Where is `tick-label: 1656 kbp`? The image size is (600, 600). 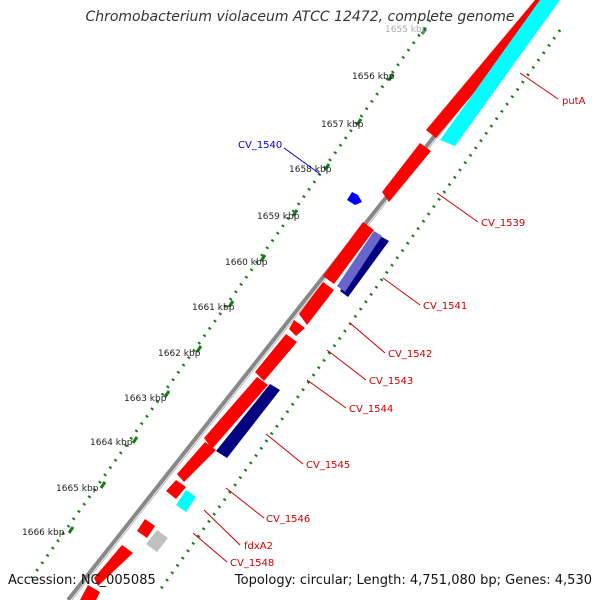 tick-label: 1656 kbp is located at coordinates (373, 77).